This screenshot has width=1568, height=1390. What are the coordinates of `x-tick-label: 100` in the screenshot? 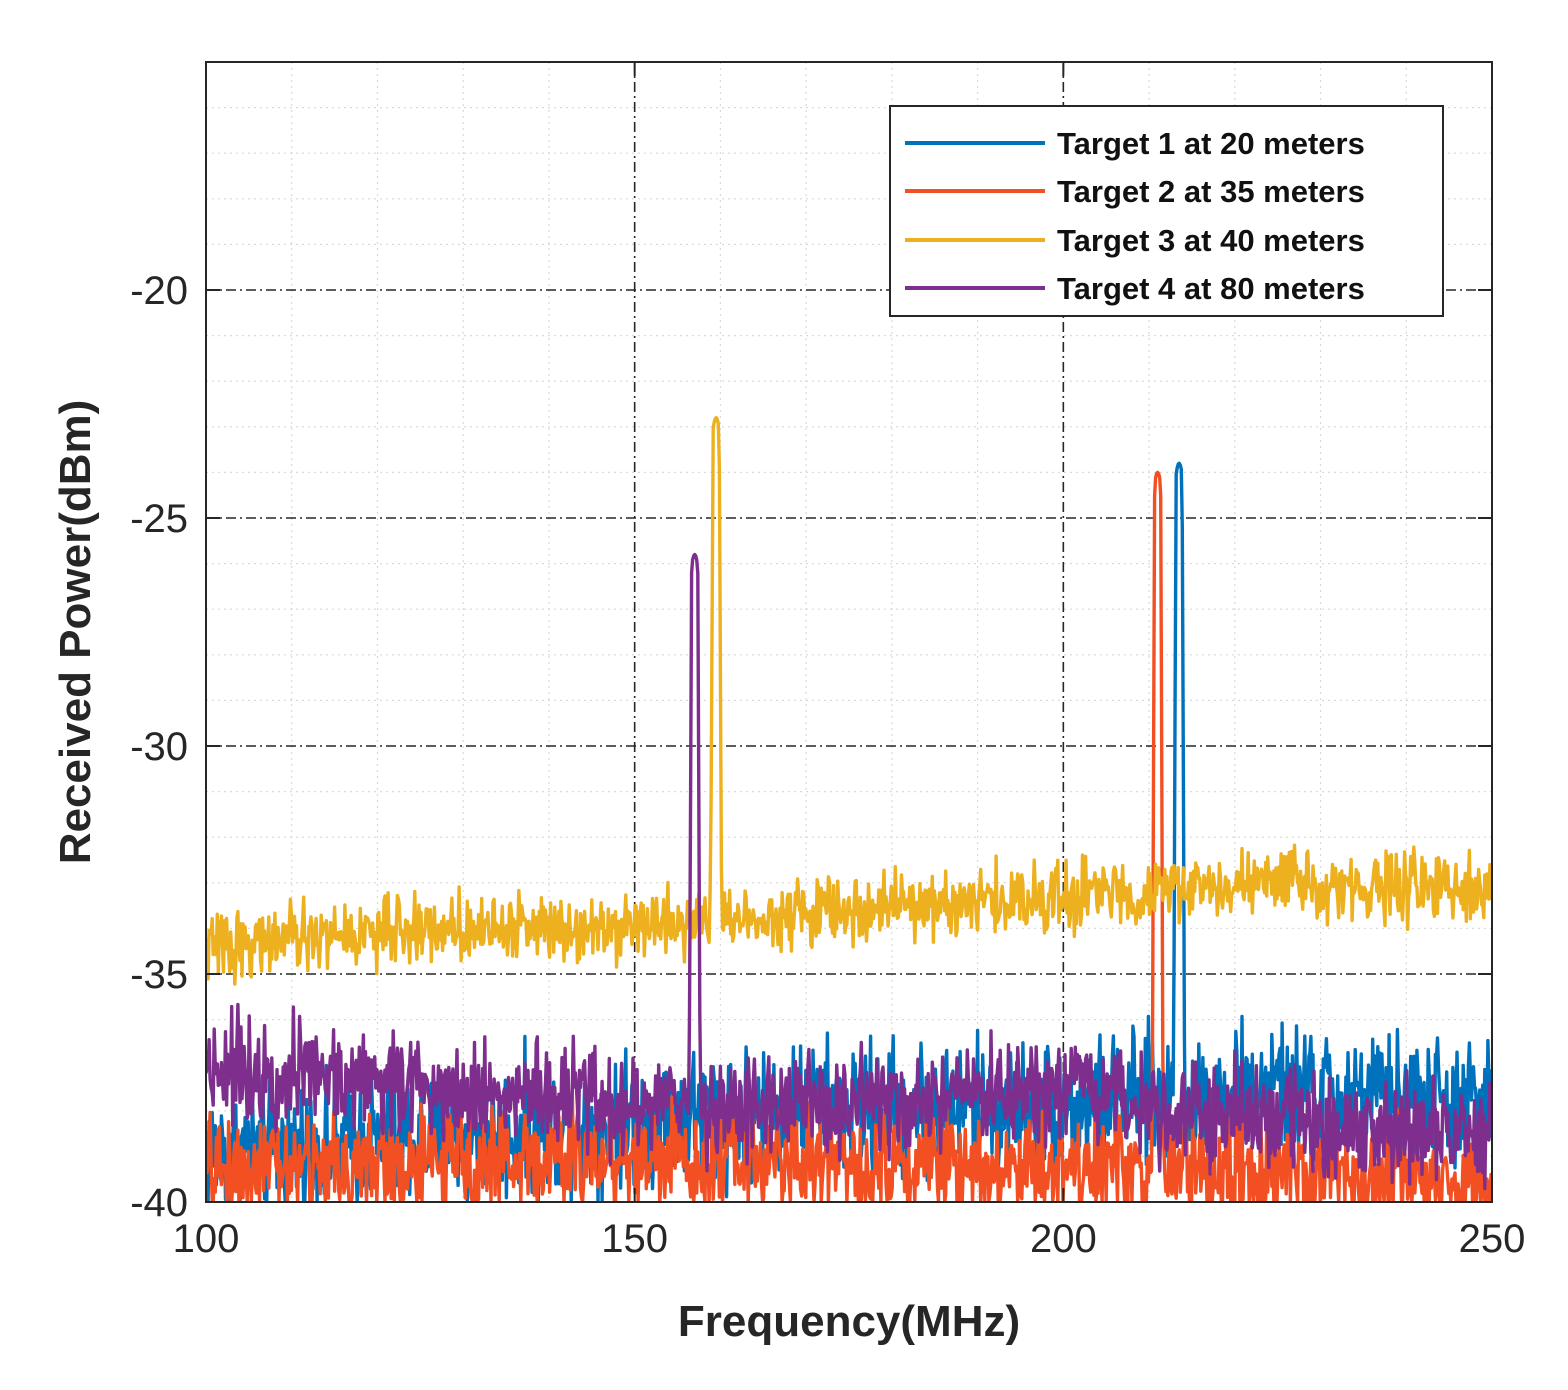 It's located at (206, 1239).